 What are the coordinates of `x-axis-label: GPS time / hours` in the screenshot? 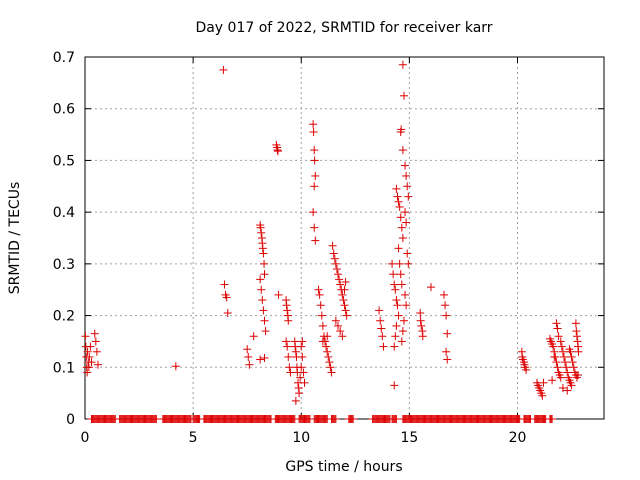 It's located at (343, 467).